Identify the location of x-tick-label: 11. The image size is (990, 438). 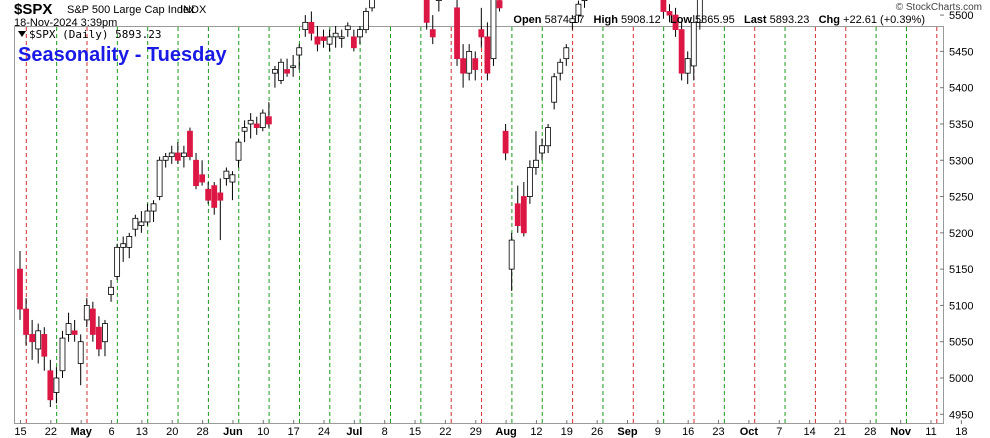
(930, 432).